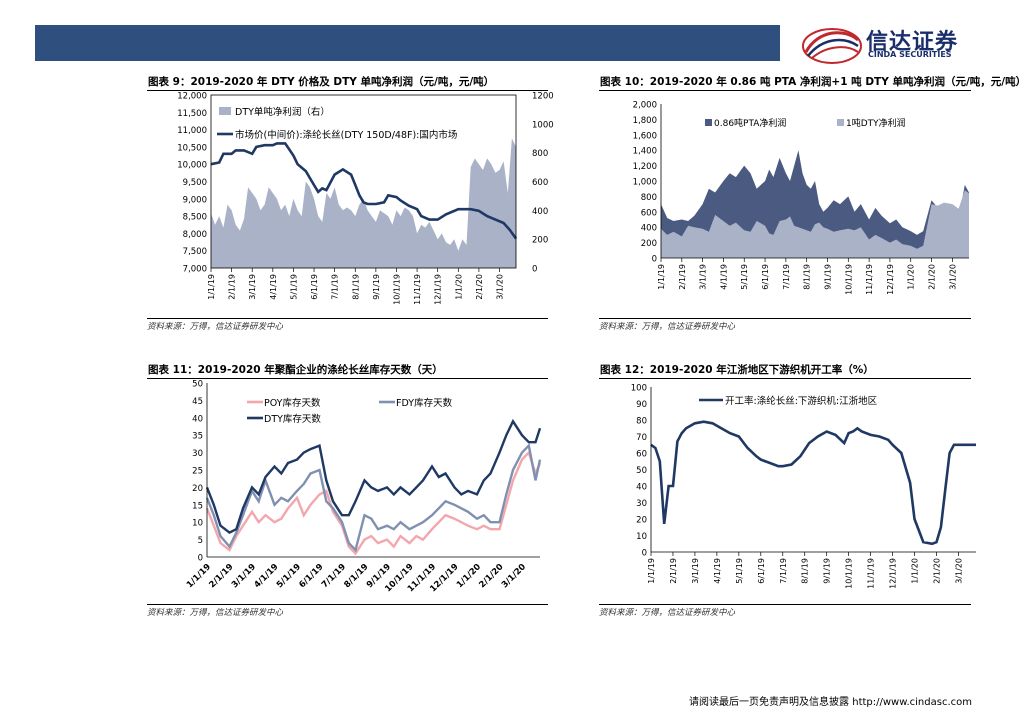 The width and height of the screenshot is (1024, 724). I want to click on fig12-legend-label: 开工率:涤纶长丝:下游织机:江浙地区, so click(801, 401).